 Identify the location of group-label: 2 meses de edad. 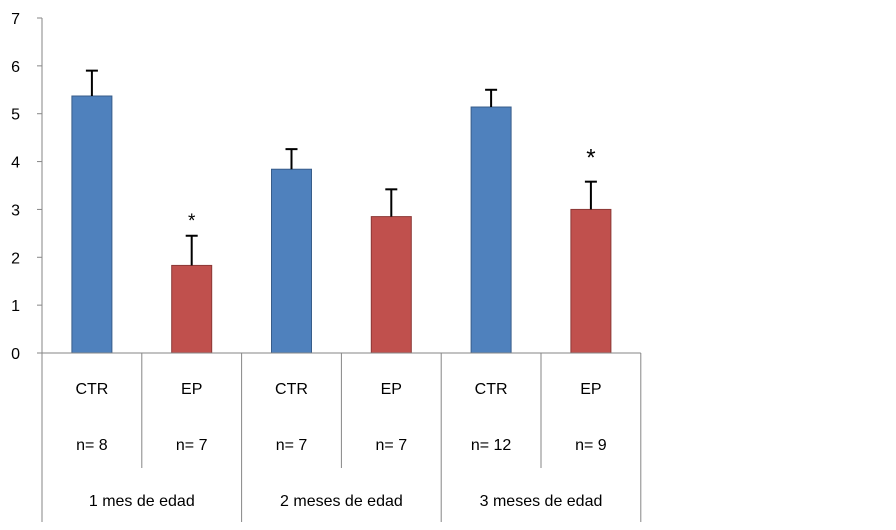
(341, 501).